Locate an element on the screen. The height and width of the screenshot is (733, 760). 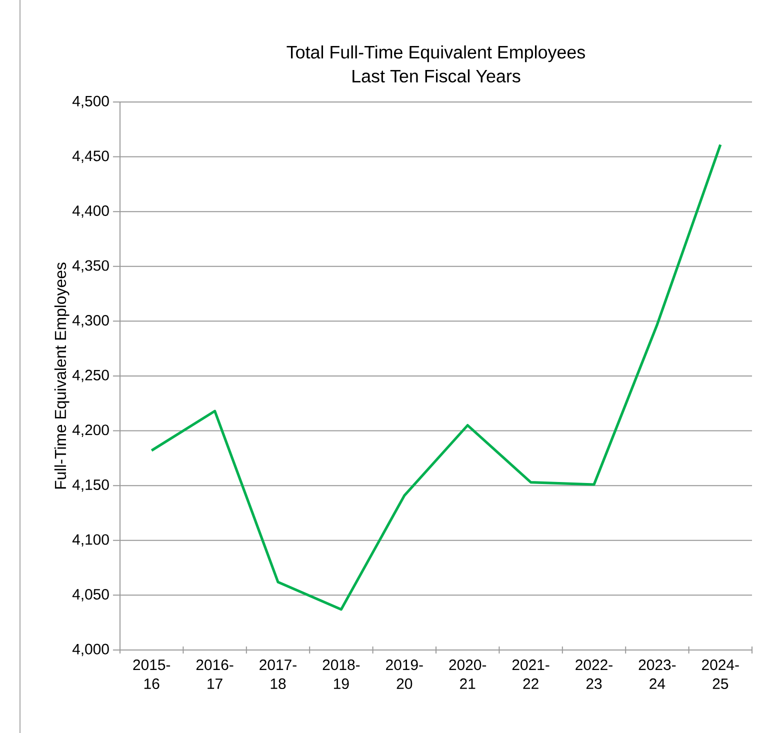
x-tick-label: 2019-20 is located at coordinates (404, 675).